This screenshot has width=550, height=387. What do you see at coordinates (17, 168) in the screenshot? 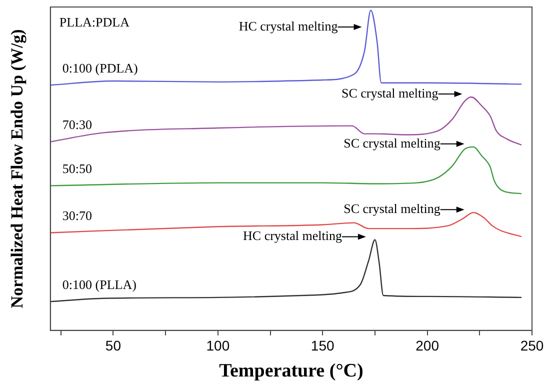
I see `y-axis-title: Normalized Heat Flow Endo Up (W/g)` at bounding box center [17, 168].